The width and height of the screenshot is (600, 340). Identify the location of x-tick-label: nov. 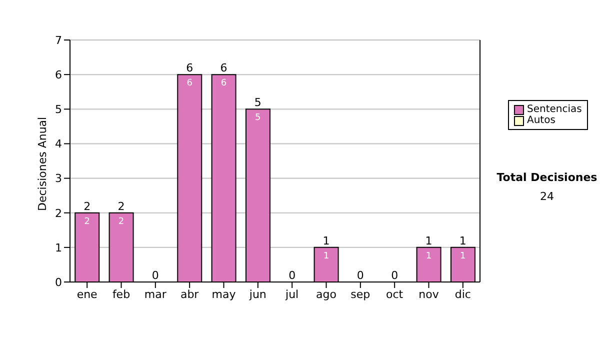
(429, 294).